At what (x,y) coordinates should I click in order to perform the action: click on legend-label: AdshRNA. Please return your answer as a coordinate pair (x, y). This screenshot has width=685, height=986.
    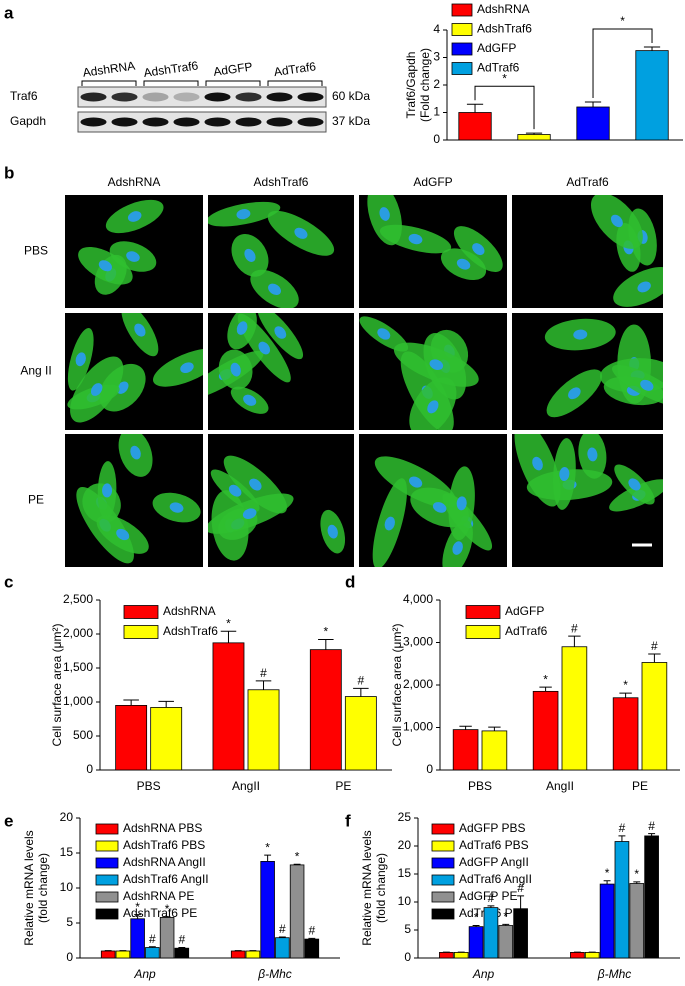
    Looking at the image, I should click on (503, 9).